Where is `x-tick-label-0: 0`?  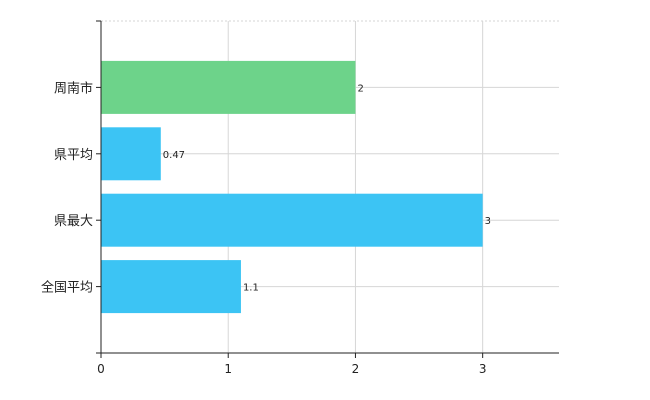 x-tick-label-0: 0 is located at coordinates (101, 369).